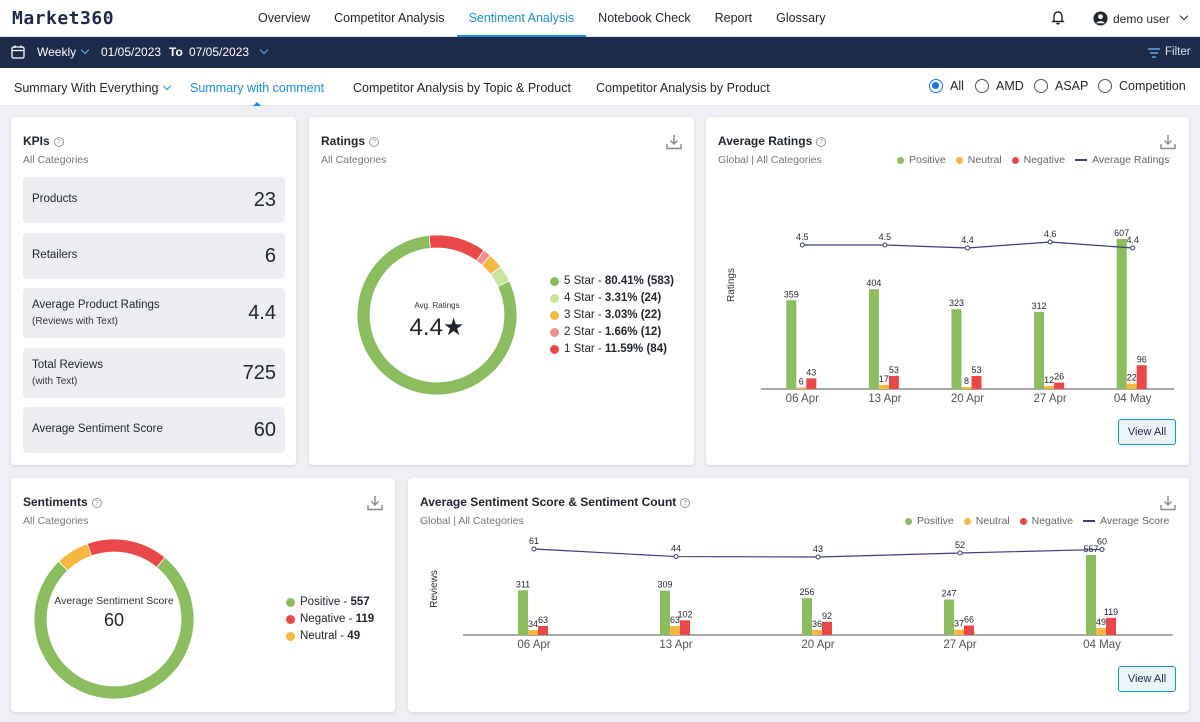 The height and width of the screenshot is (722, 1200). Describe the element at coordinates (948, 594) in the screenshot. I see `bar-value-label: 247` at that location.